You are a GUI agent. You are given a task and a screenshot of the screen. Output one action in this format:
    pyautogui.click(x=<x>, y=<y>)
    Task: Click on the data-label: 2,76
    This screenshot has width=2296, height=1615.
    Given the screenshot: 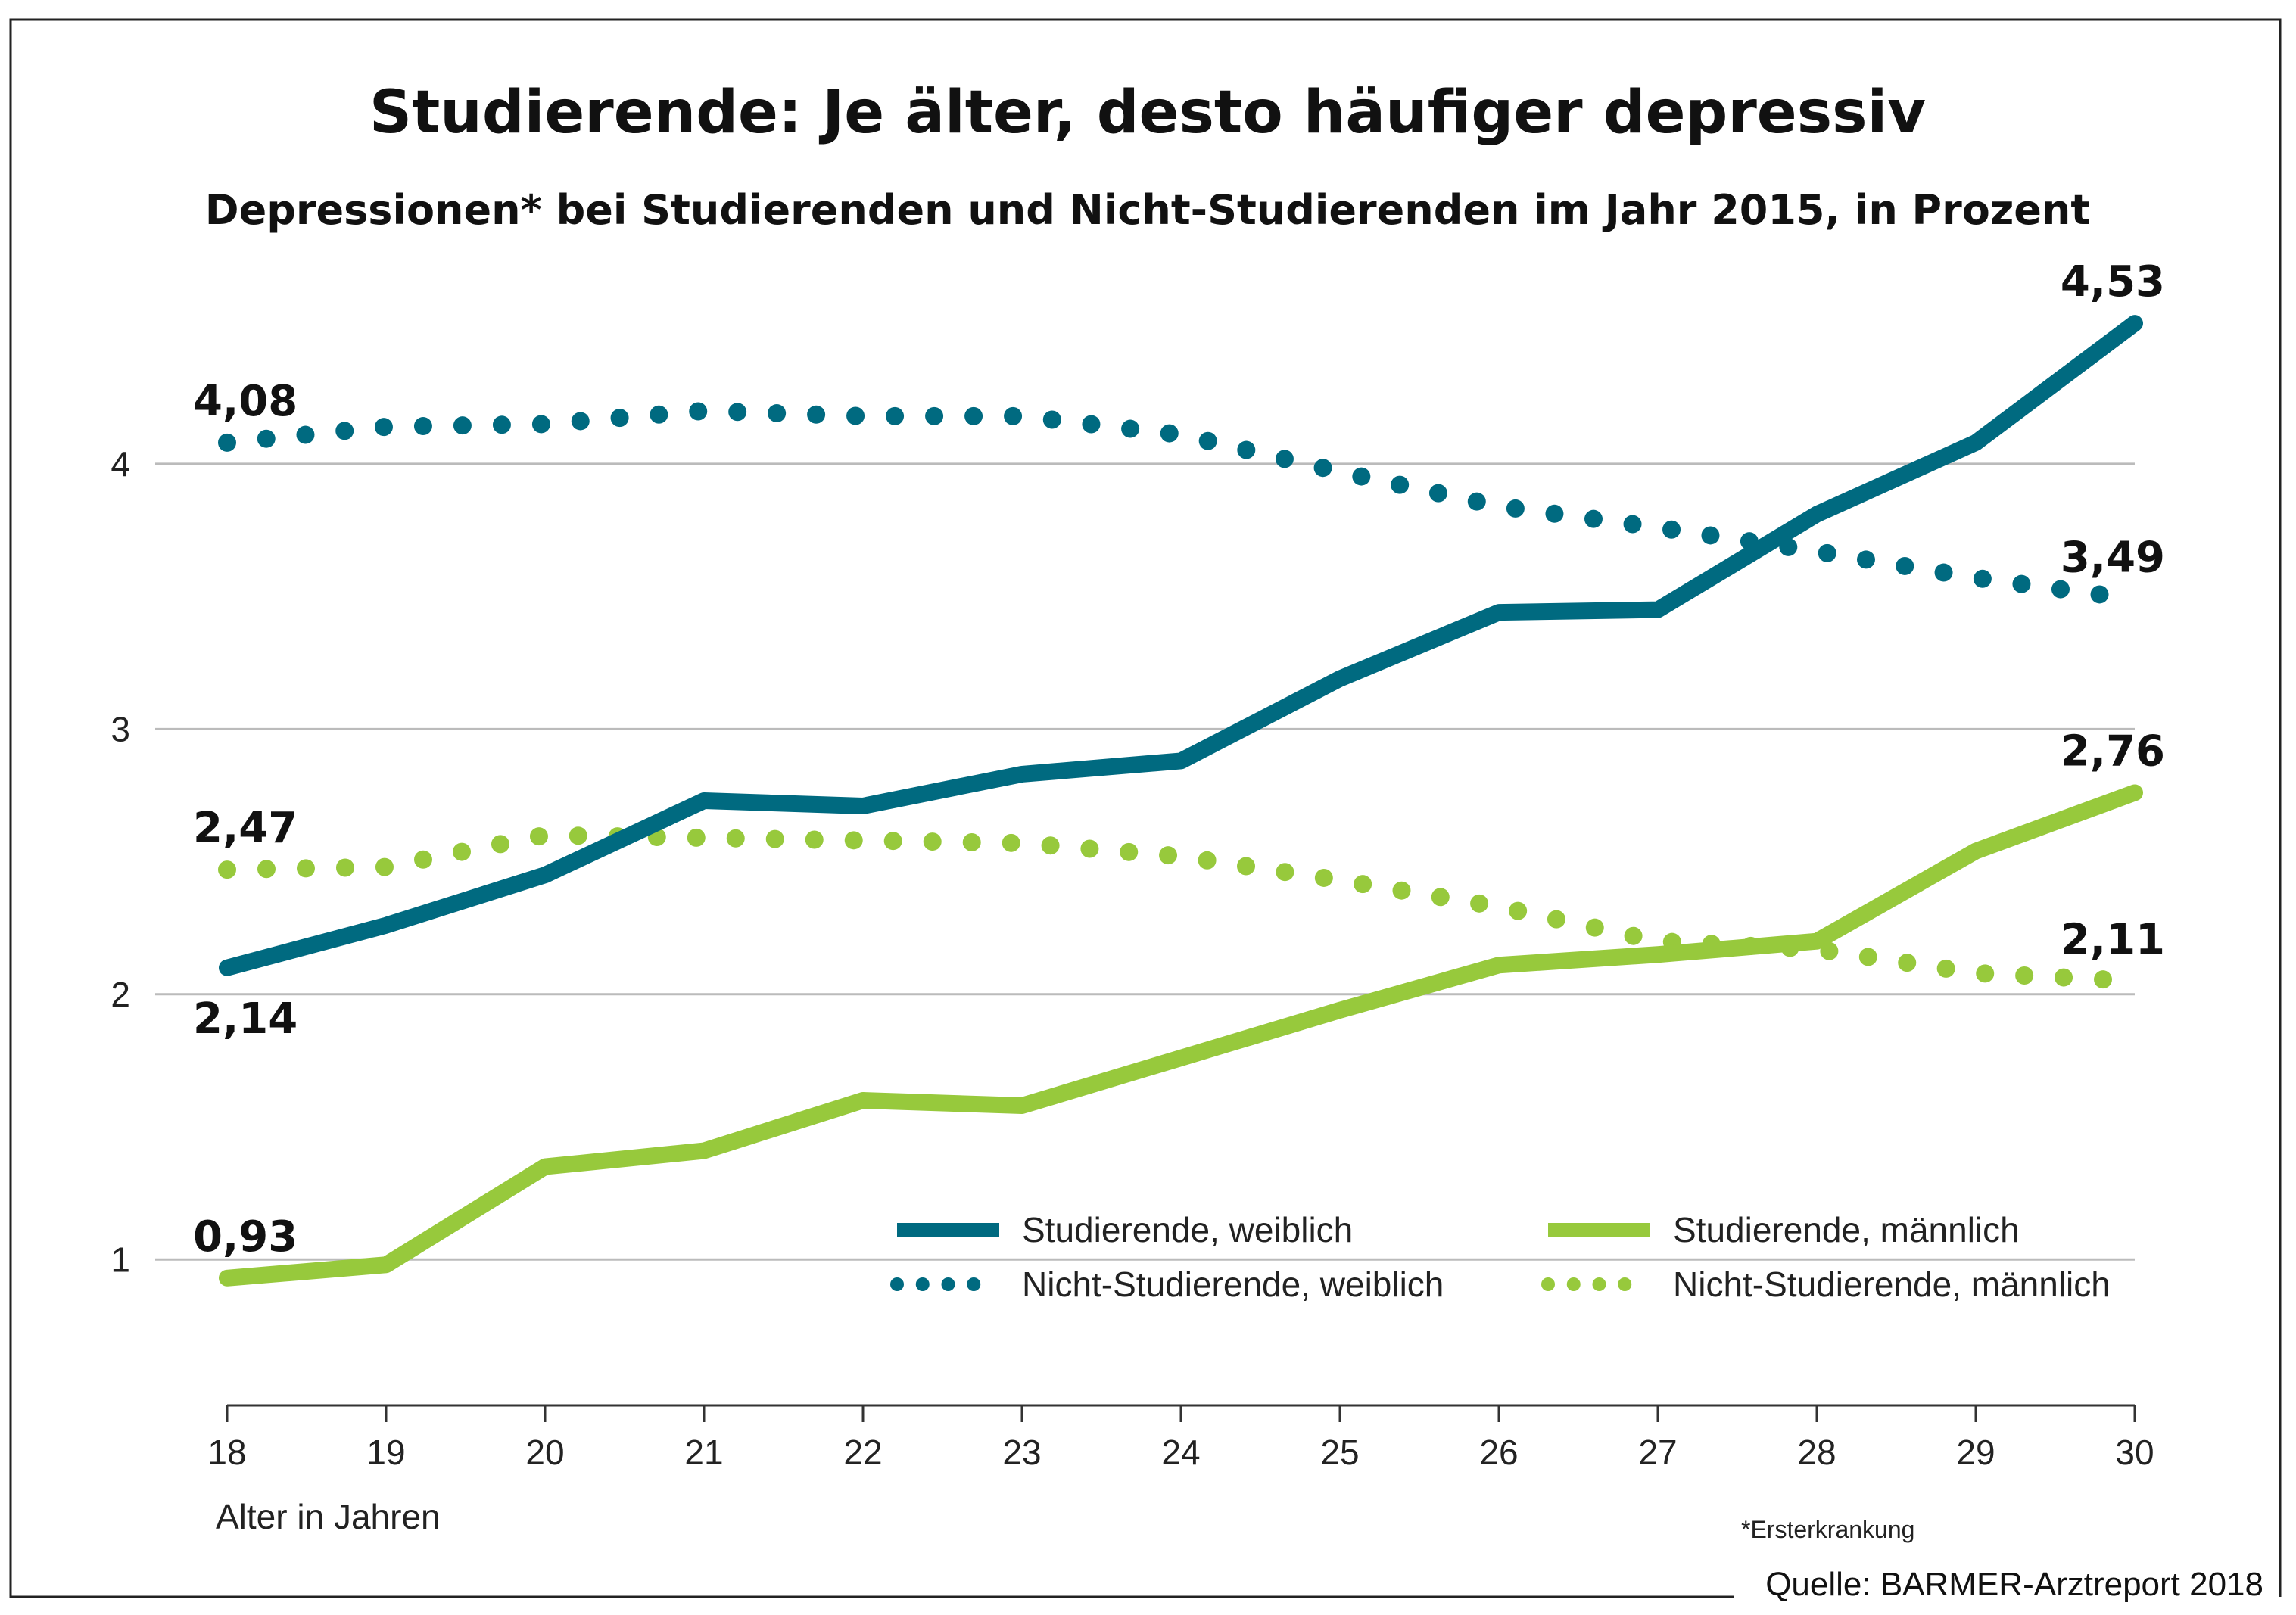 What is the action you would take?
    pyautogui.click(x=2113, y=751)
    